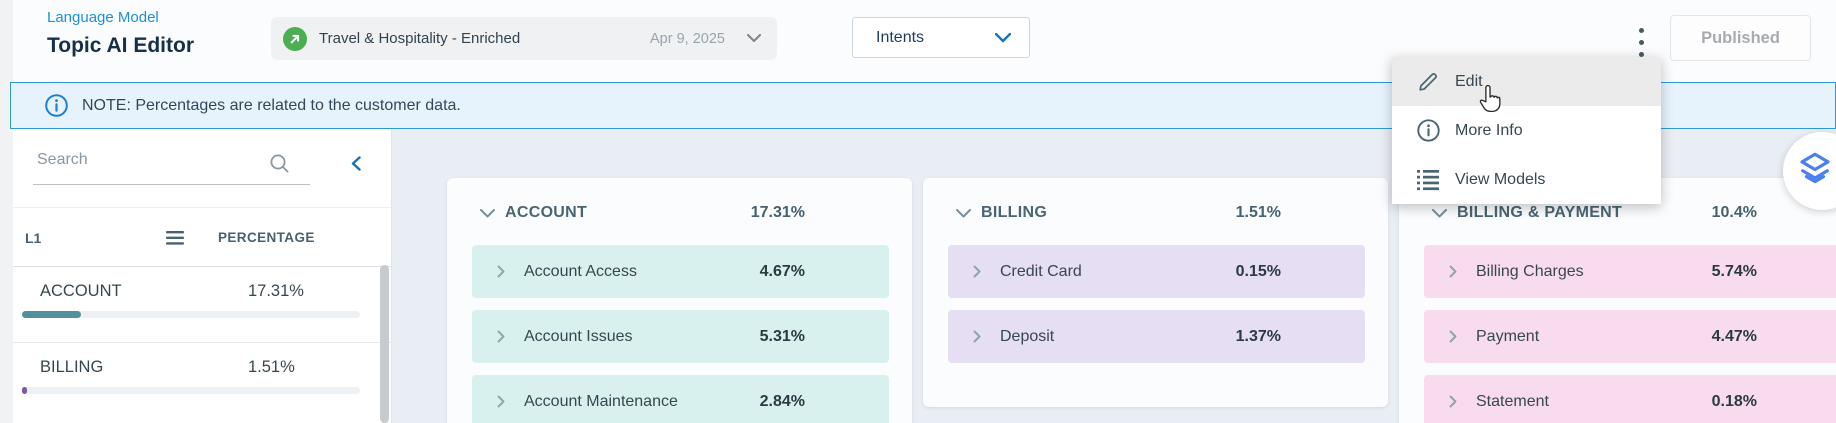  I want to click on subtopic-percentage: 2.84%, so click(782, 401).